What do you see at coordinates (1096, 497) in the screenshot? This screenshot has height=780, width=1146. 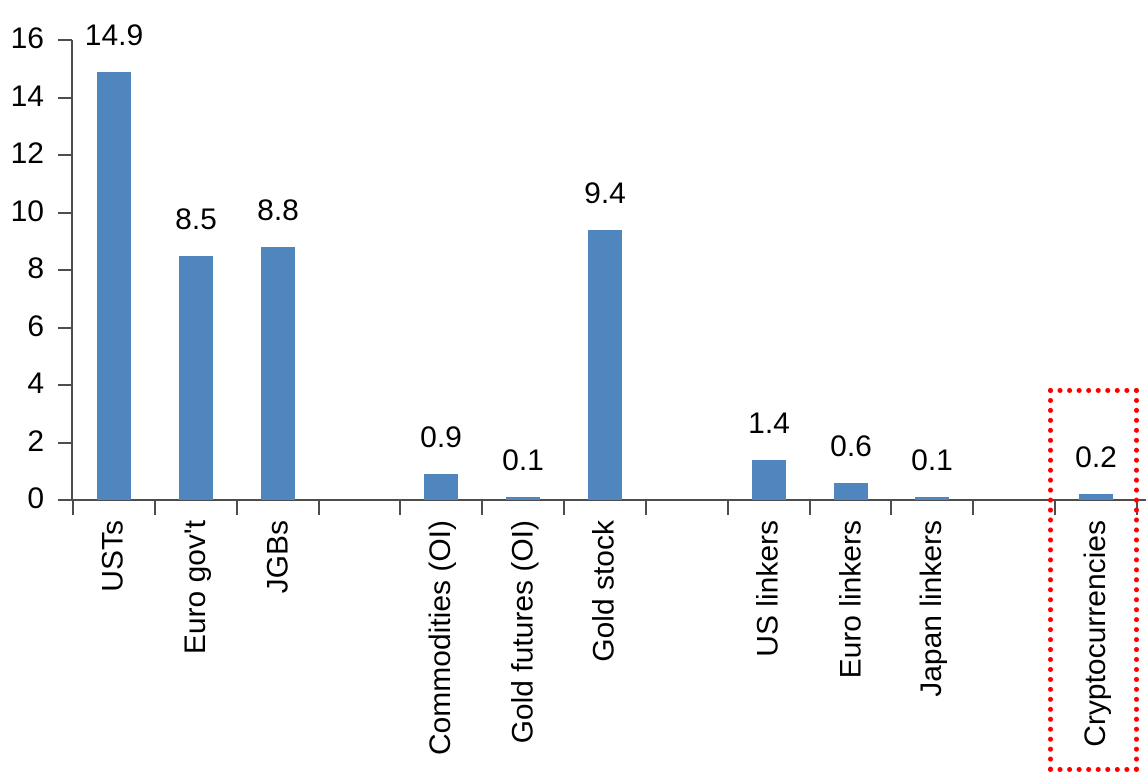 I see `bar-cryptocurrencies` at bounding box center [1096, 497].